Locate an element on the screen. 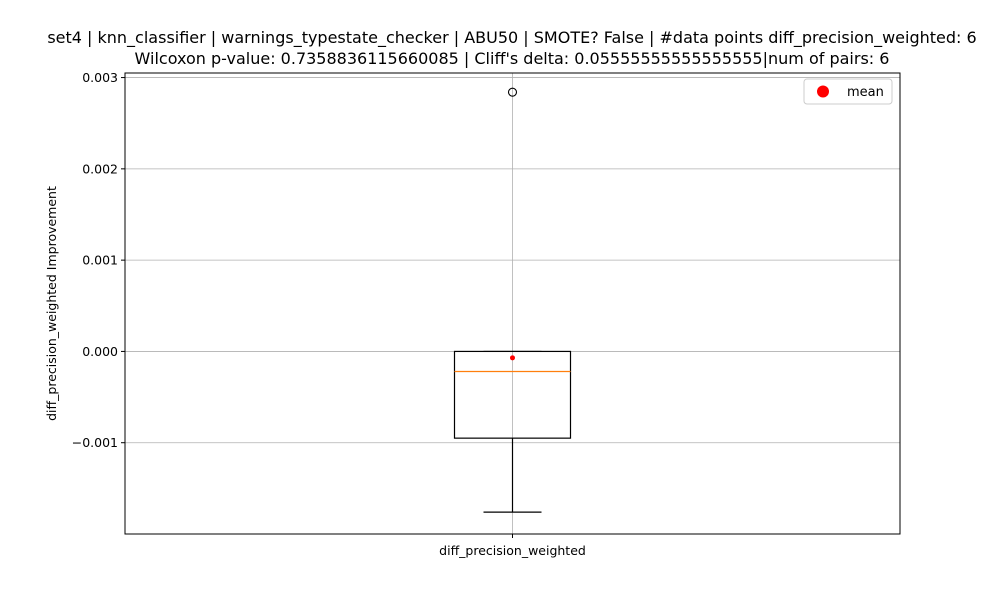 This screenshot has height=600, width=1000. mean-marker is located at coordinates (512, 358).